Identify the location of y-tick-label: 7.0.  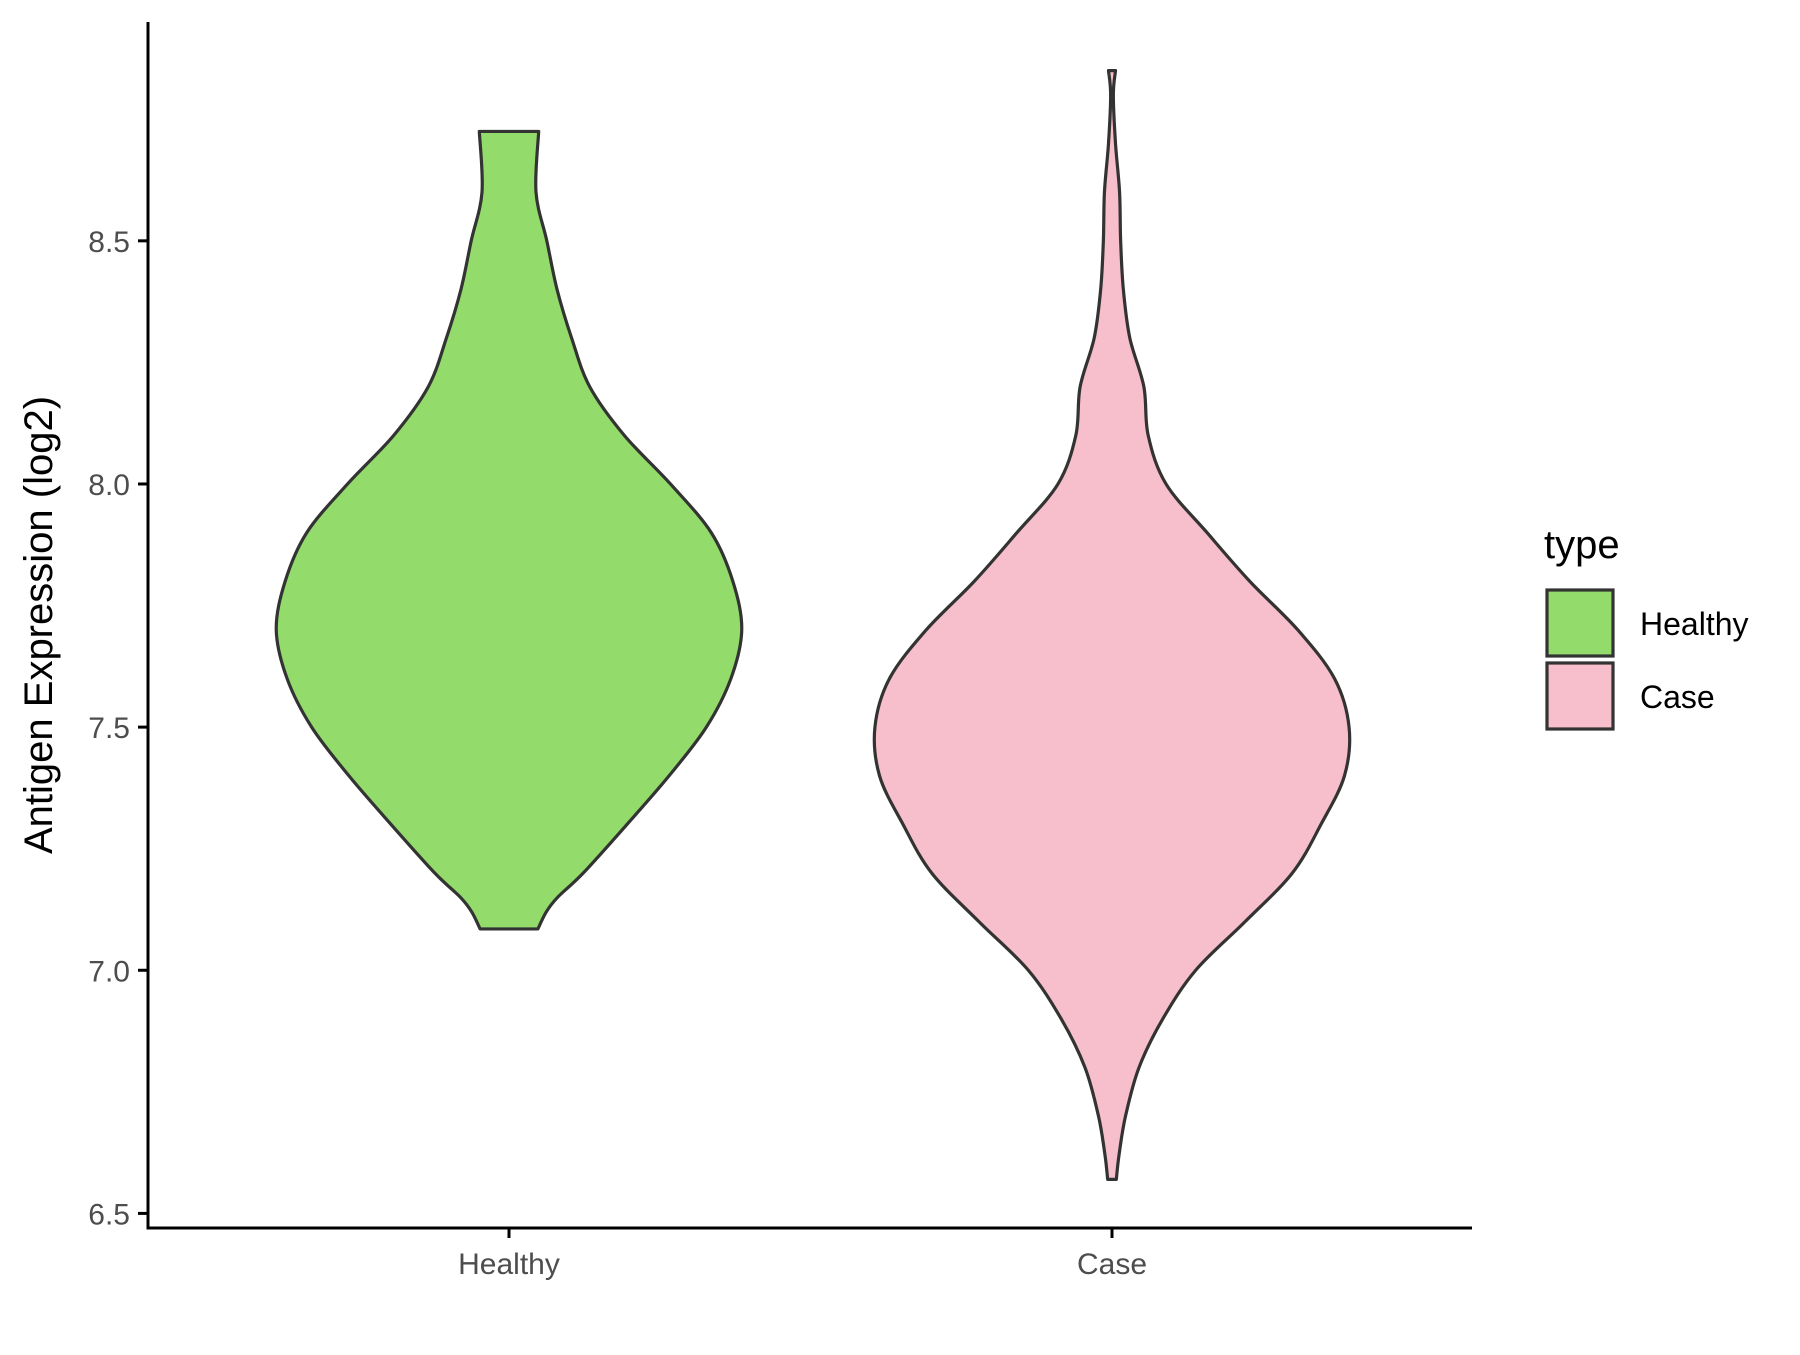
(109, 971).